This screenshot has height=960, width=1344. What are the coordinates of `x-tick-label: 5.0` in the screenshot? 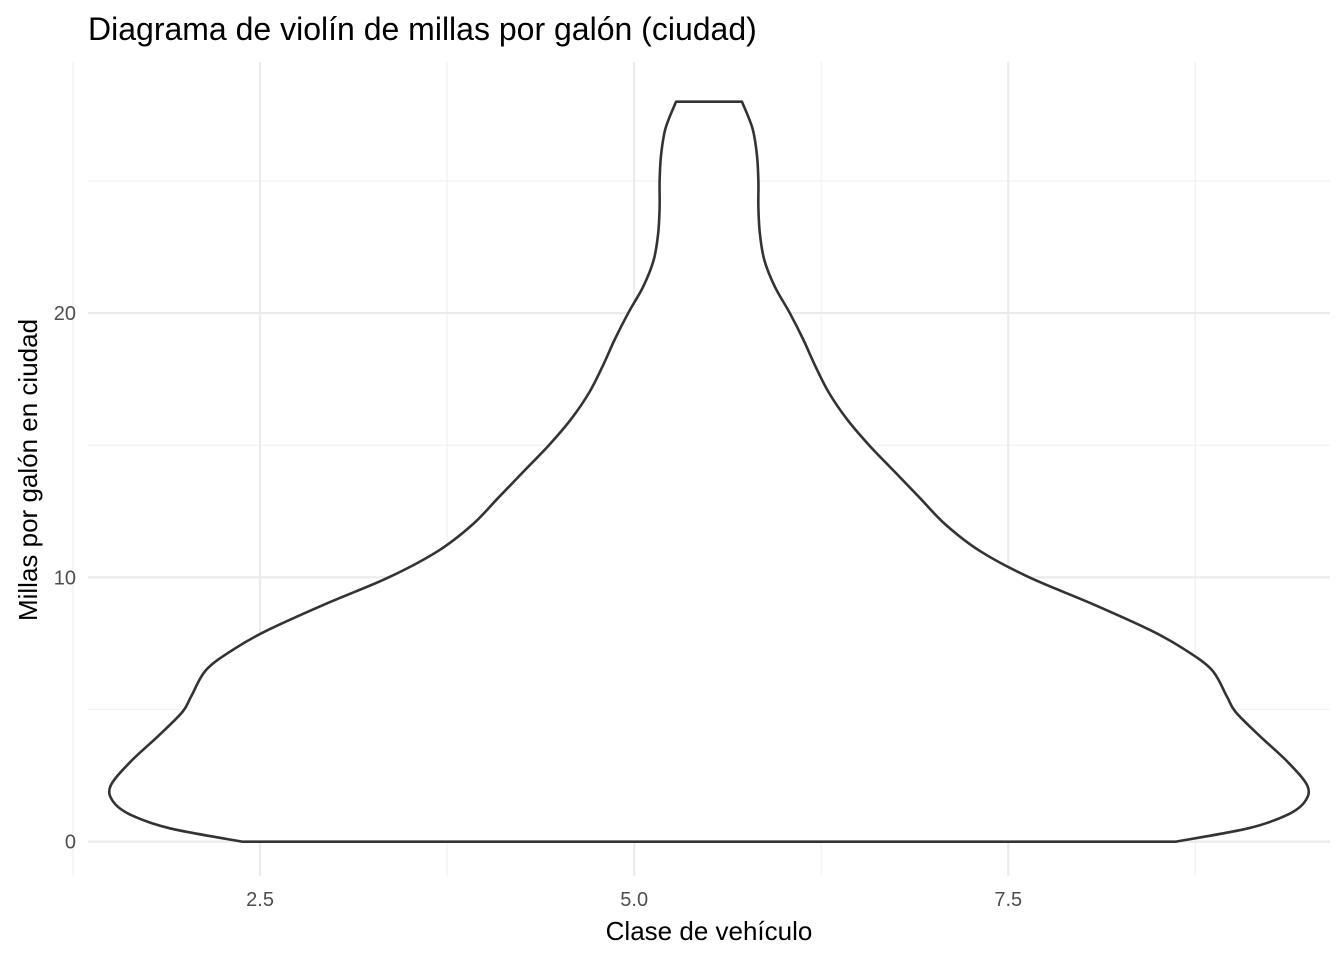 It's located at (634, 900).